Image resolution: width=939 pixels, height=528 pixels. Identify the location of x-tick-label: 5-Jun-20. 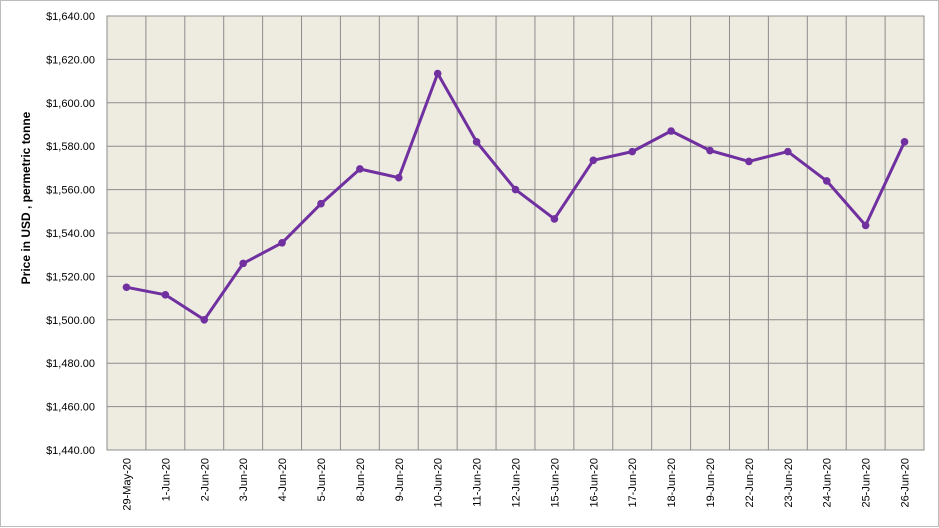
(322, 479).